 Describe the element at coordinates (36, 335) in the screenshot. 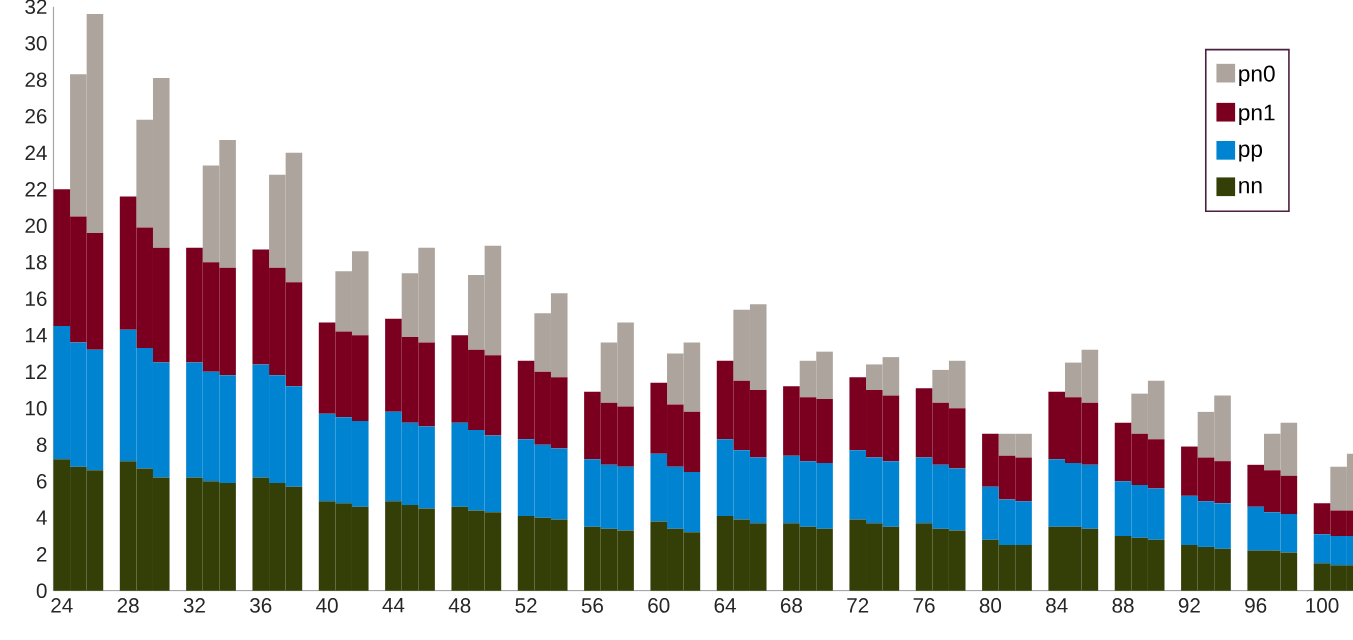

I see `y-tick-label: 14` at that location.